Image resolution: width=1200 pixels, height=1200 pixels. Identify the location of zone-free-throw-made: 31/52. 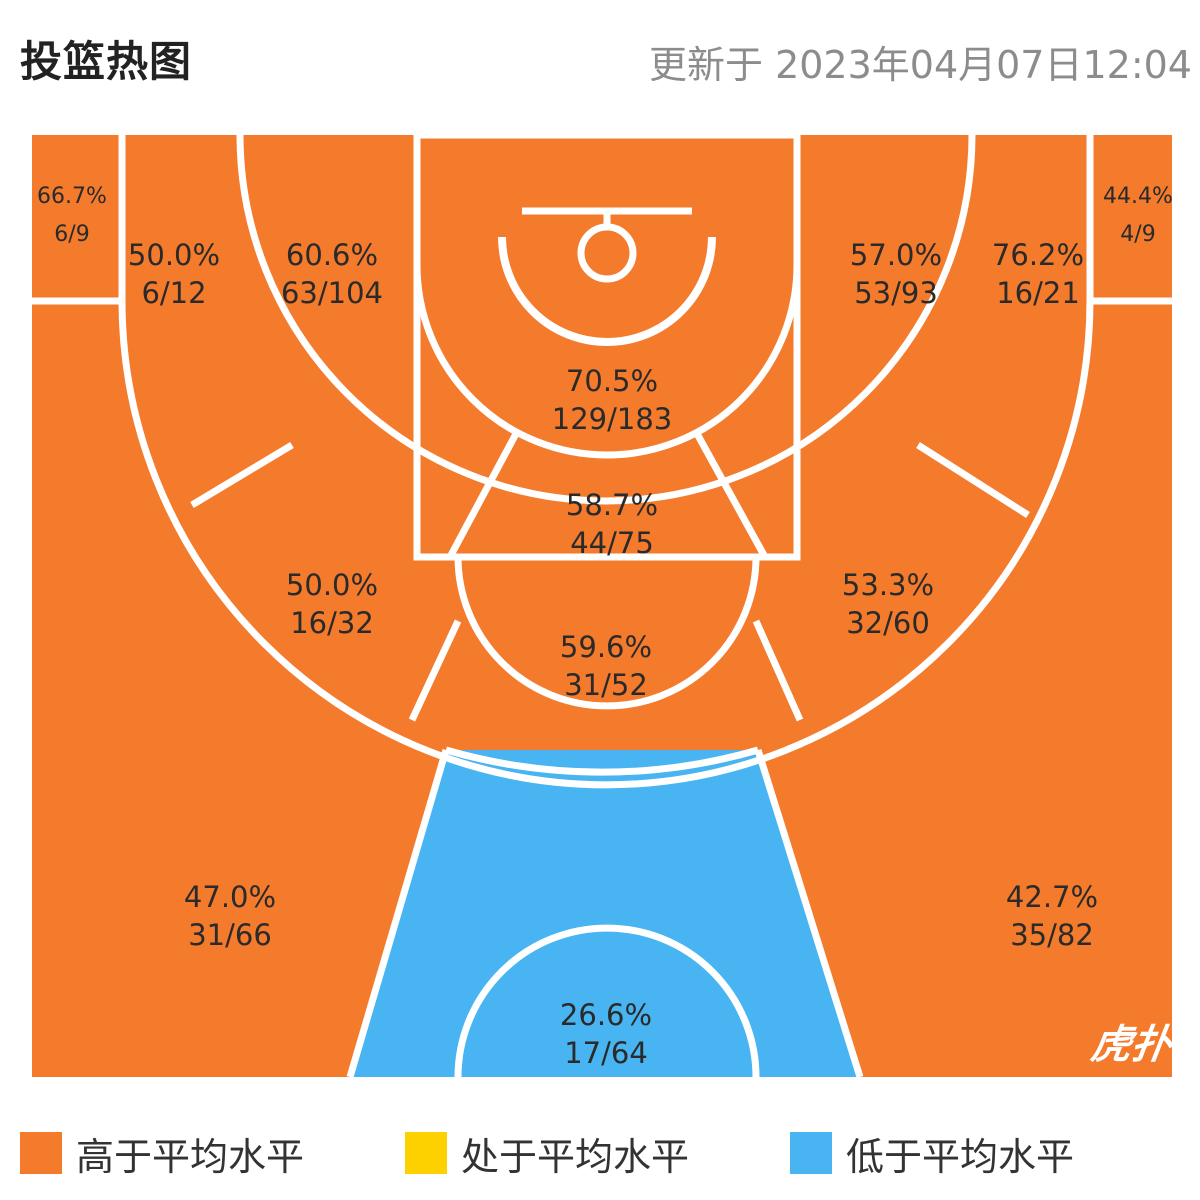
(606, 685).